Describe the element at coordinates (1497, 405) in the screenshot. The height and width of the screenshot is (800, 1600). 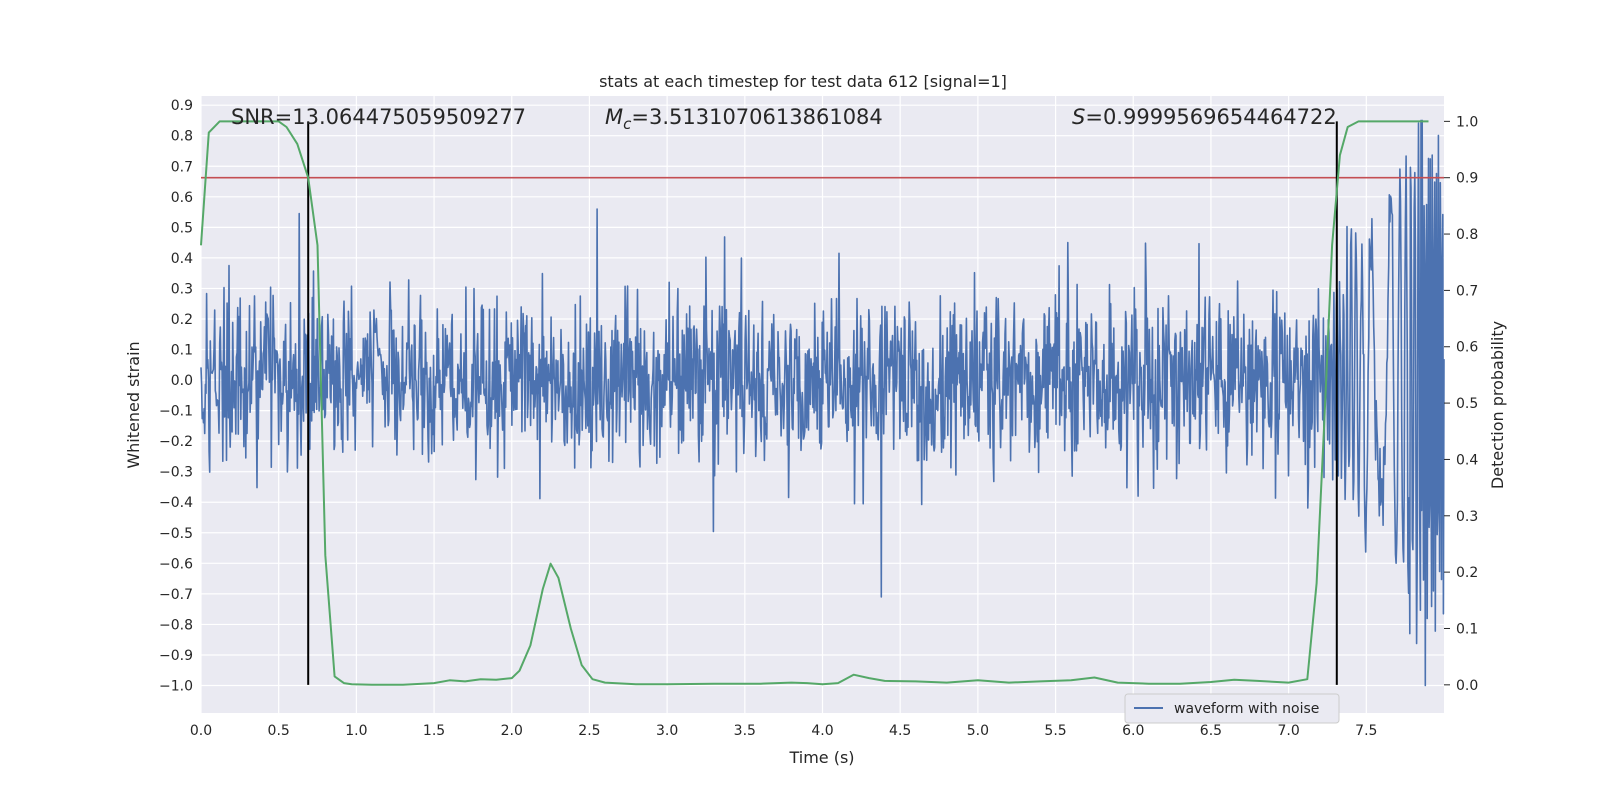
I see `right-y-axis-label: Detection probability` at that location.